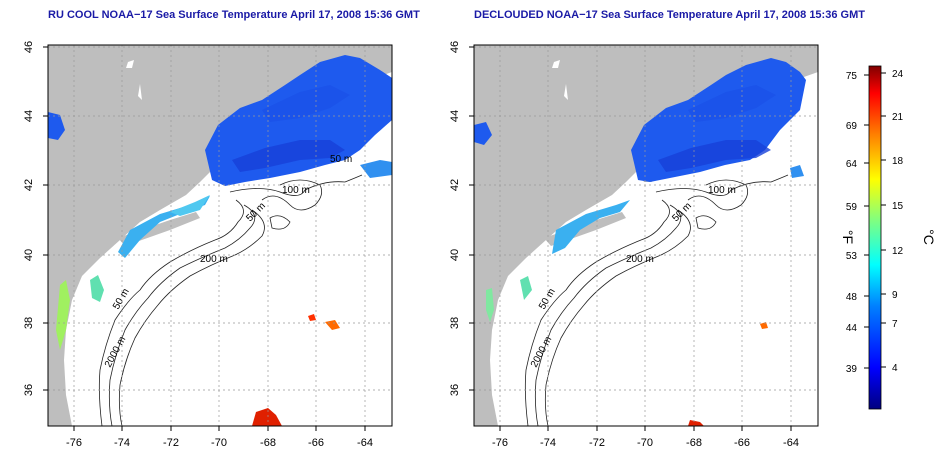  What do you see at coordinates (895, 324) in the screenshot?
I see `colorbar-c-tick: 7` at bounding box center [895, 324].